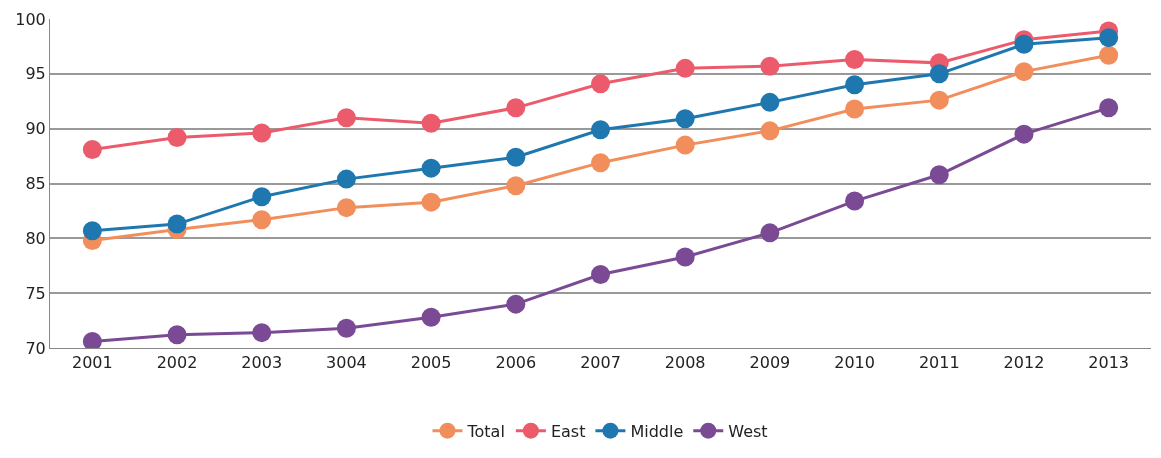 This screenshot has height=458, width=1161. Describe the element at coordinates (35, 184) in the screenshot. I see `y-tick-label: 85` at that location.